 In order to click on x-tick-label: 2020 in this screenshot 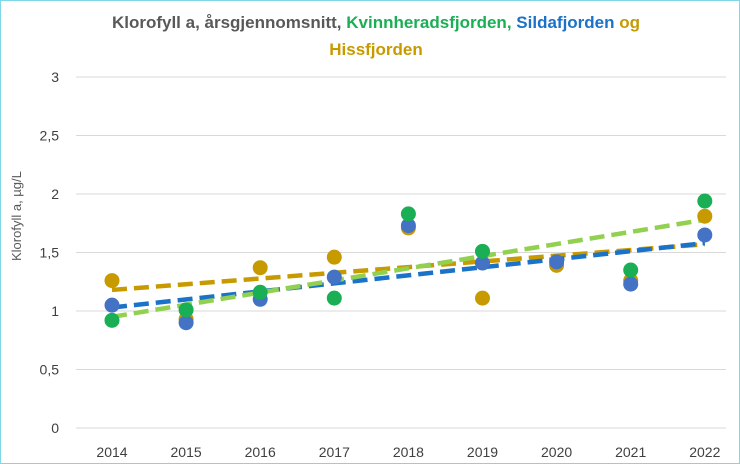, I will do `click(556, 452)`.